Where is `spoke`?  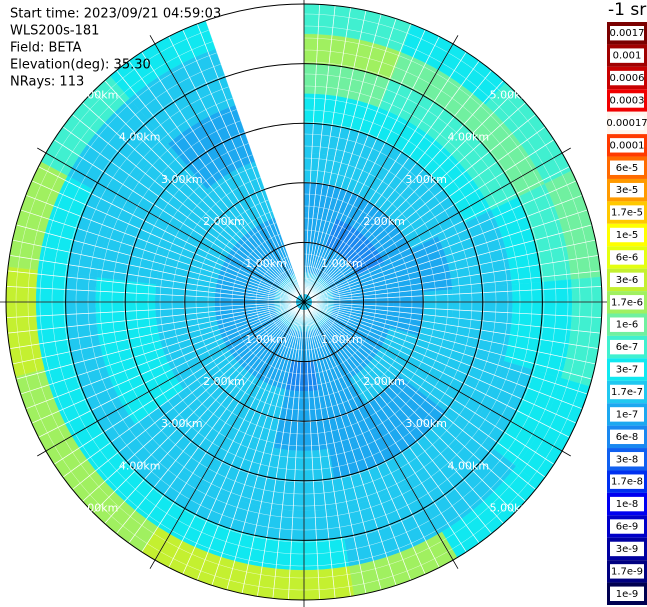
spoke is located at coordinates (381, 435).